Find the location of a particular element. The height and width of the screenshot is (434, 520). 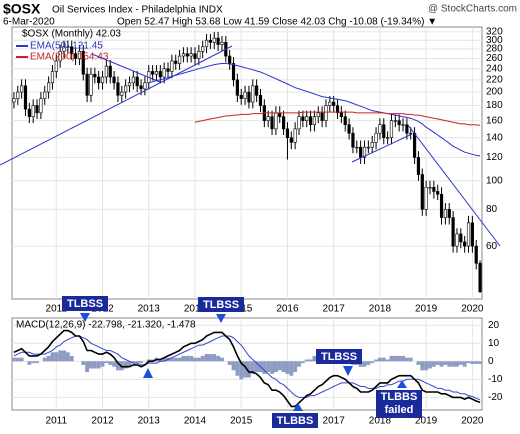

y-tick-label: 220 is located at coordinates (494, 80).